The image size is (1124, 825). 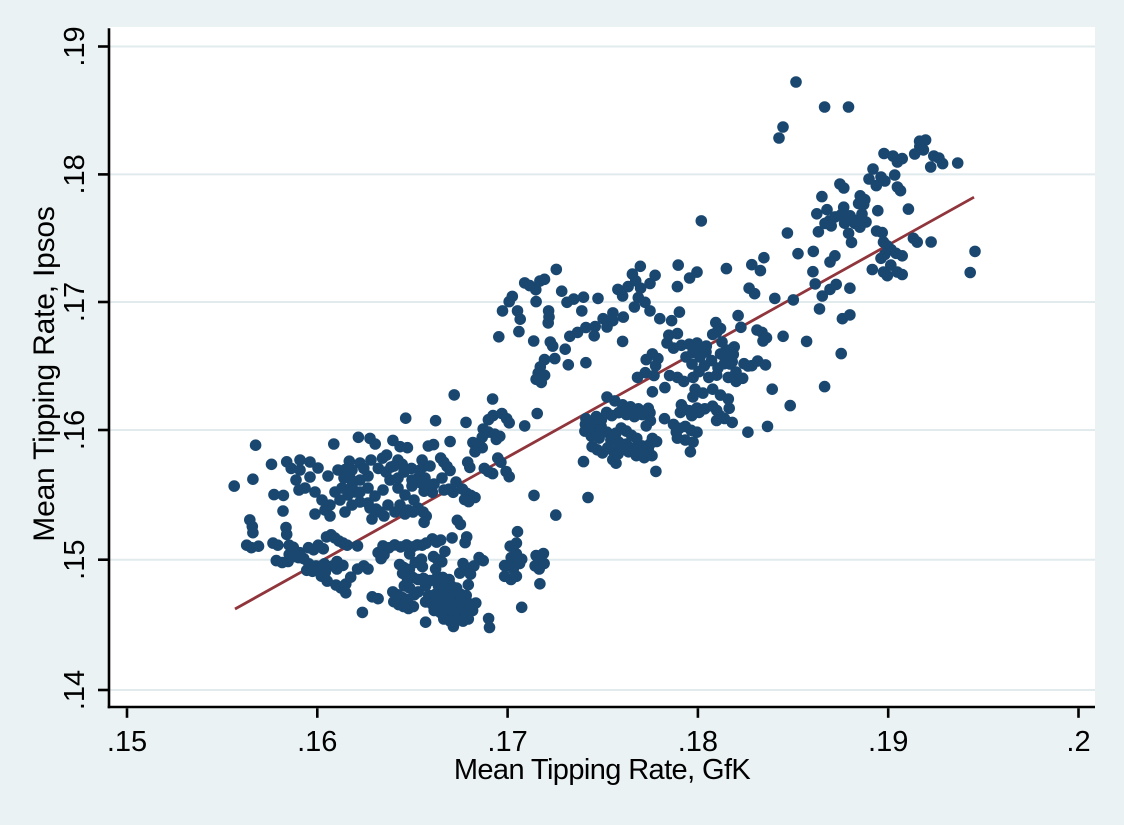 What do you see at coordinates (603, 770) in the screenshot?
I see `svg-text: Mean Tipping Rate, GfK` at bounding box center [603, 770].